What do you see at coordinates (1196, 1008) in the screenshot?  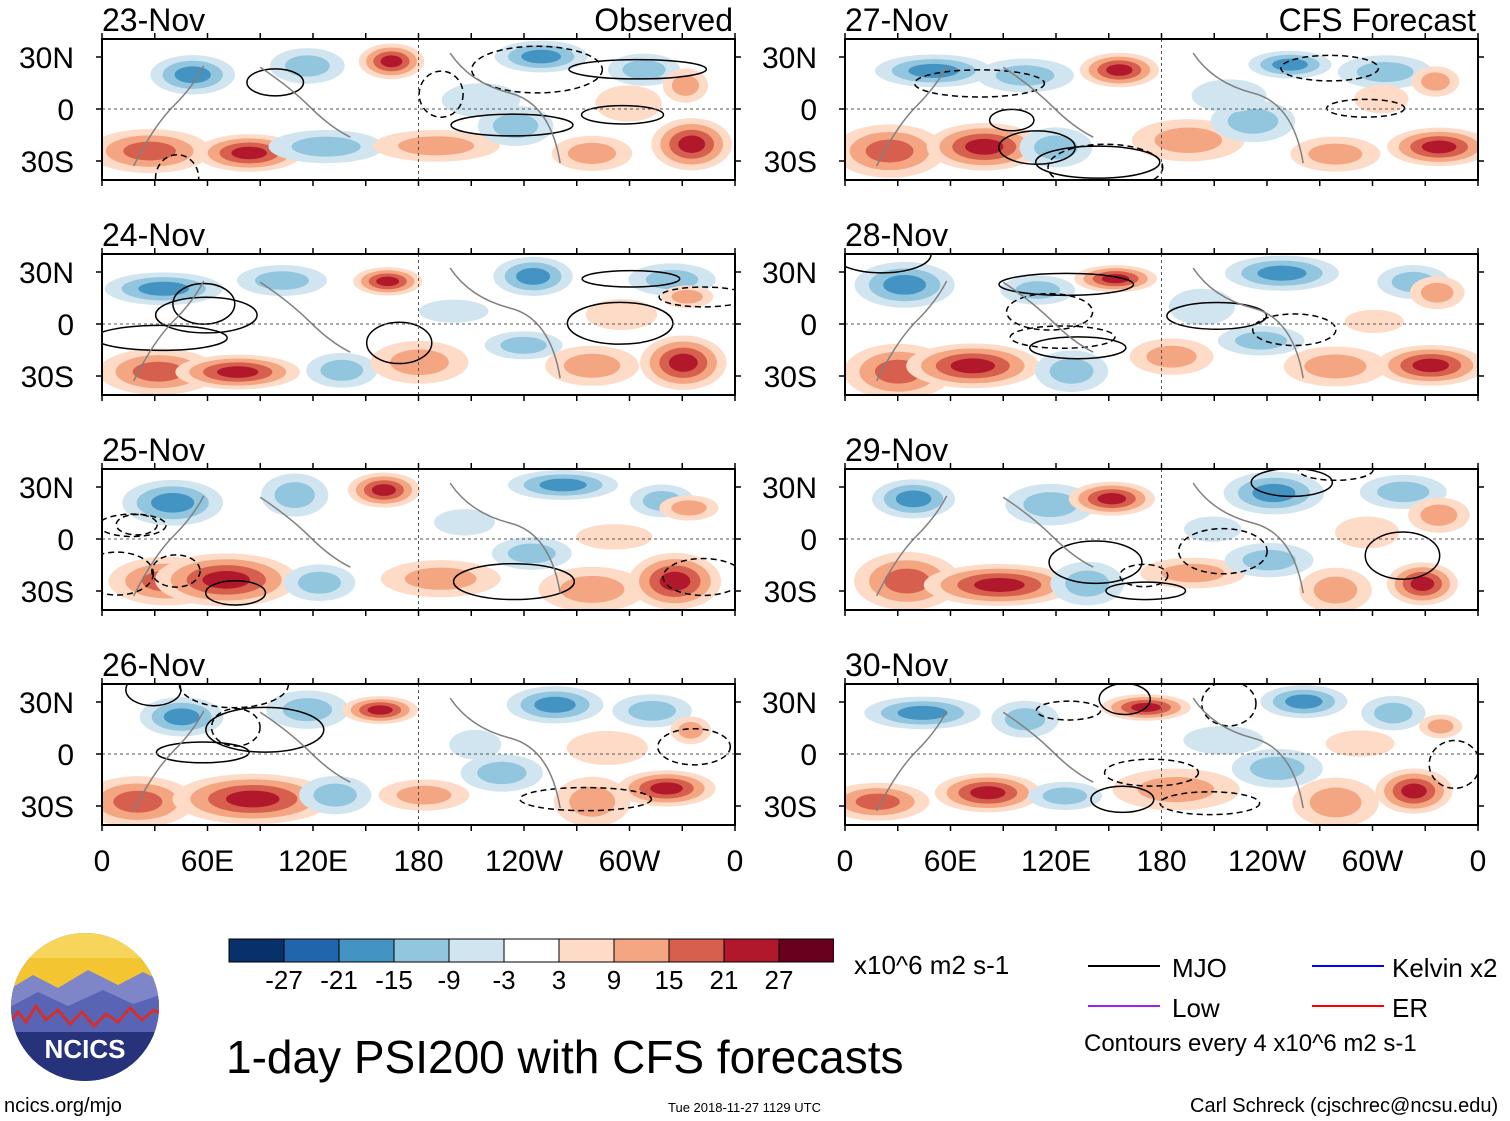 I see `legend-low: Low` at bounding box center [1196, 1008].